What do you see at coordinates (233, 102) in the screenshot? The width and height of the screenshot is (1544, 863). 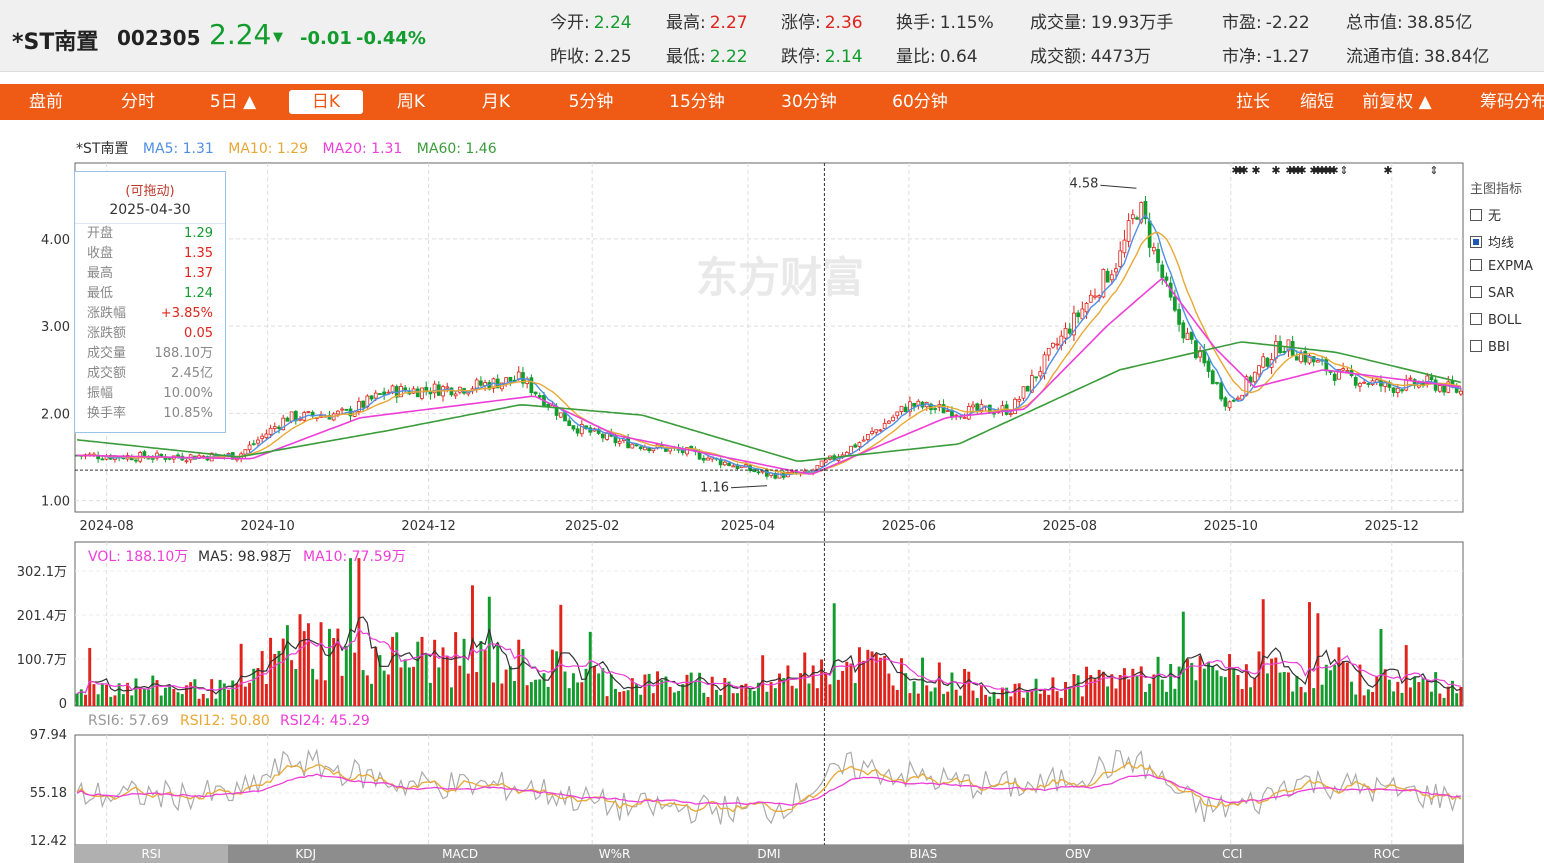 I see `tab-period: 5日 ▲` at bounding box center [233, 102].